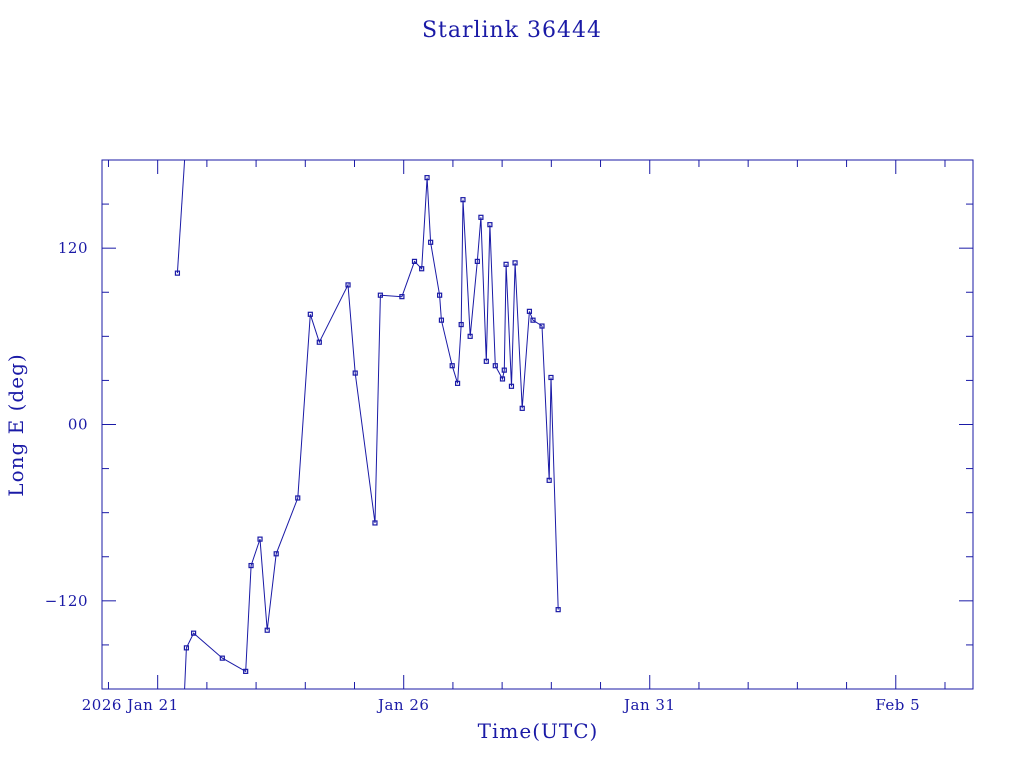  Describe the element at coordinates (16, 424) in the screenshot. I see `y-axis-label: Long E (deg)` at that location.